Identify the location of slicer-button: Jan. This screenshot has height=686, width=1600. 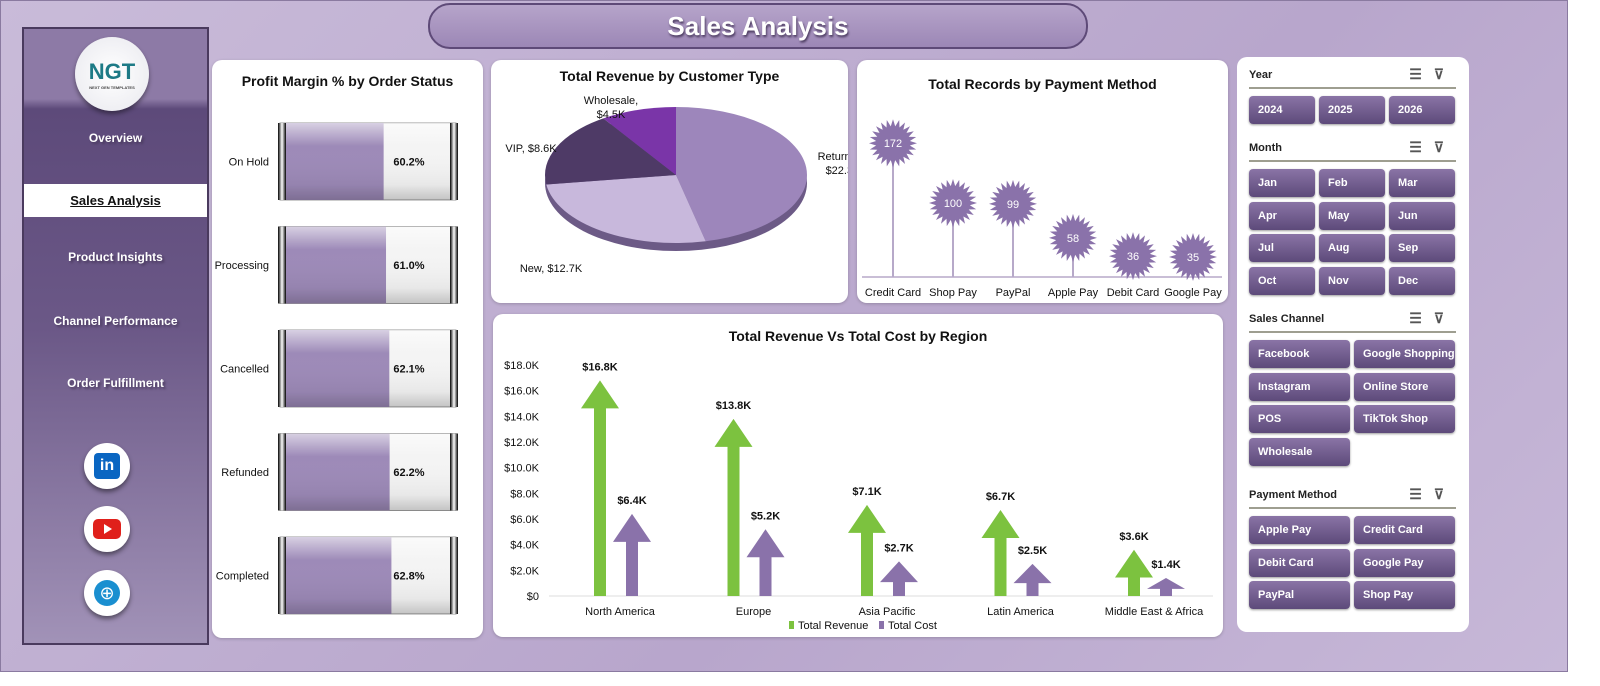
(1282, 183).